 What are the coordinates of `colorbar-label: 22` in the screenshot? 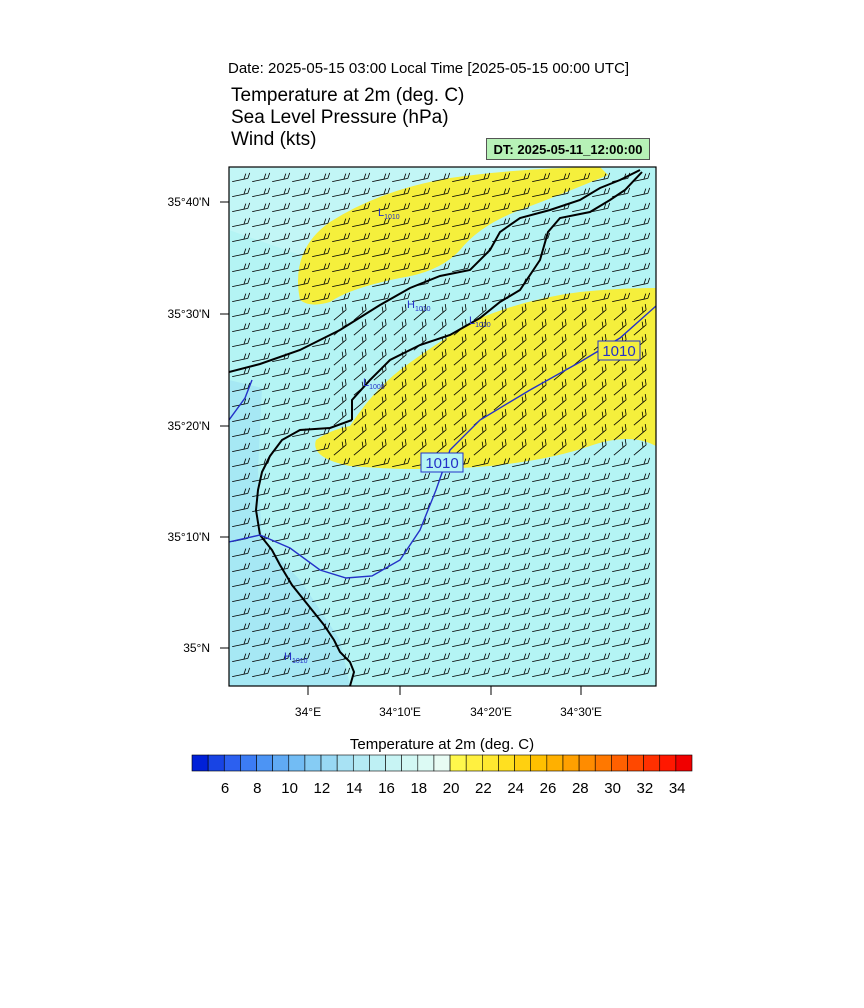 It's located at (483, 788).